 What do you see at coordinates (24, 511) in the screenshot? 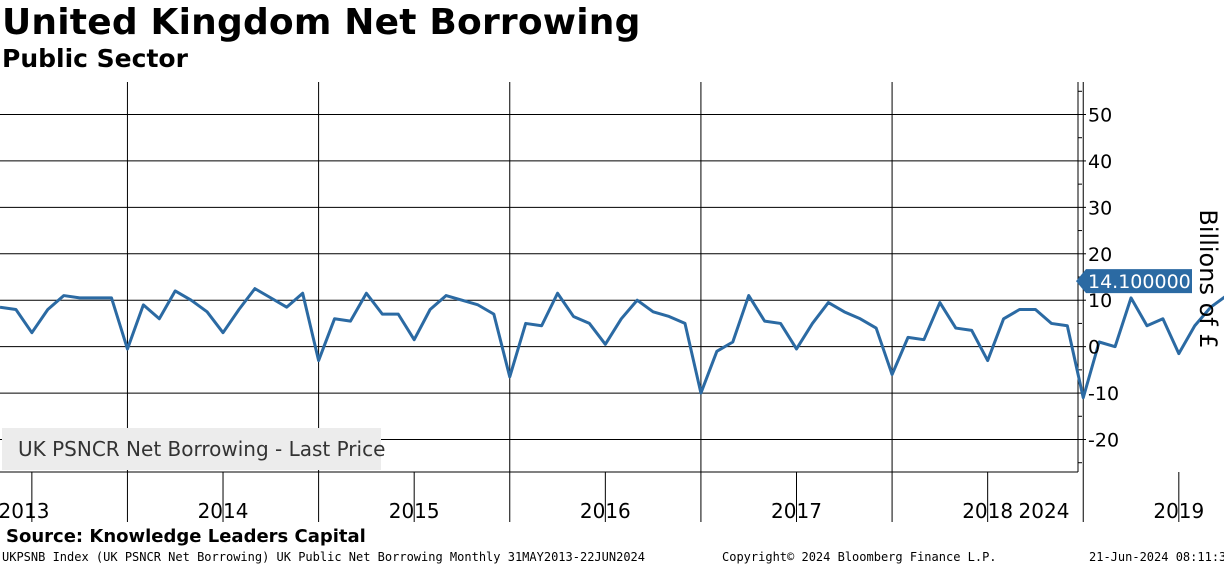
I see `x-tick-label: 2013` at bounding box center [24, 511].